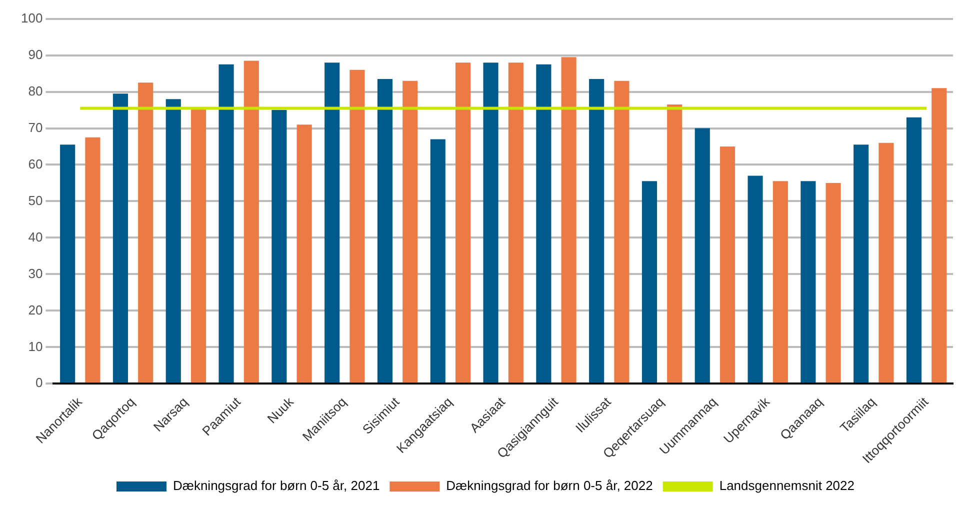 This screenshot has width=973, height=515. What do you see at coordinates (35, 54) in the screenshot?
I see `y-tick-label: 90` at bounding box center [35, 54].